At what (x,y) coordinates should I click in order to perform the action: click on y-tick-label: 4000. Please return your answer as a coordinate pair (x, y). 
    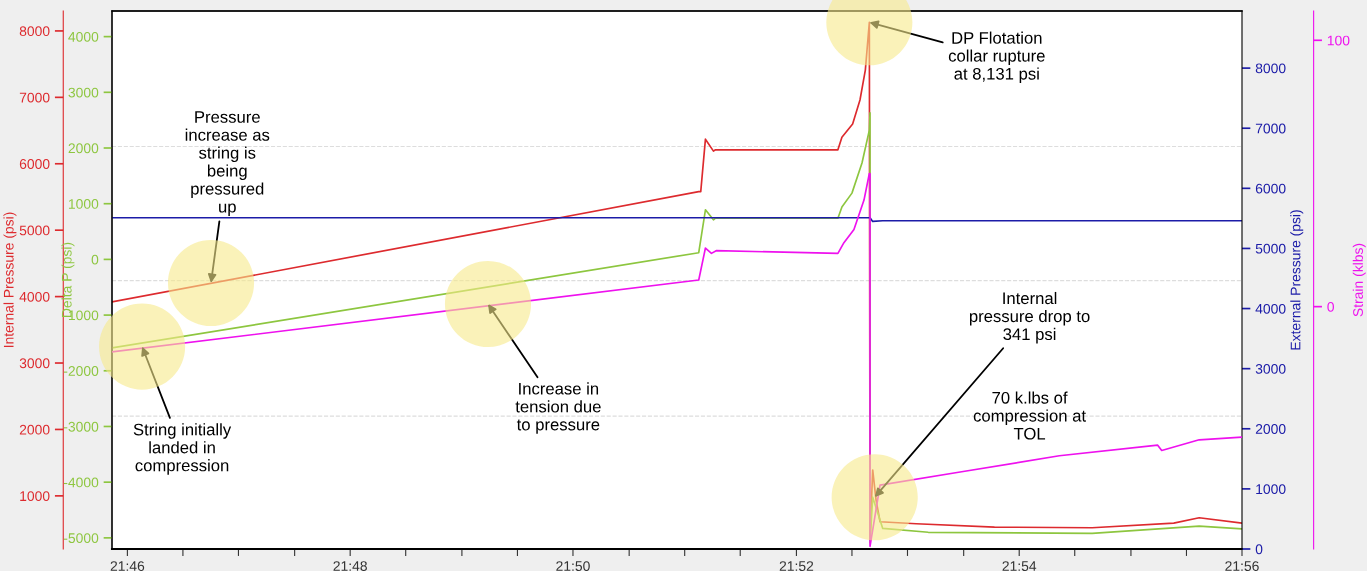
    Looking at the image, I should click on (34, 296).